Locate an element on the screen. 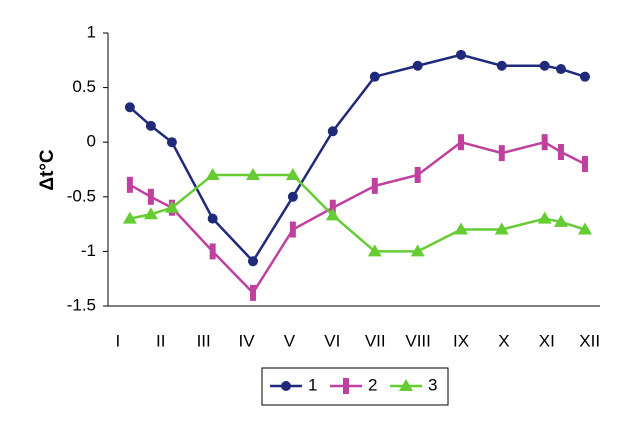 This screenshot has width=621, height=423. y-tick-label: 0 is located at coordinates (91, 141).